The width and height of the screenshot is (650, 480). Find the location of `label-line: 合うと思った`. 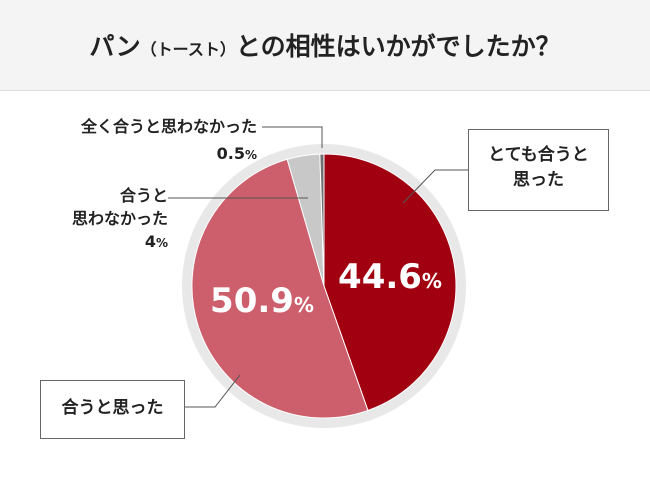

label-line: 合うと思った is located at coordinates (112, 408).